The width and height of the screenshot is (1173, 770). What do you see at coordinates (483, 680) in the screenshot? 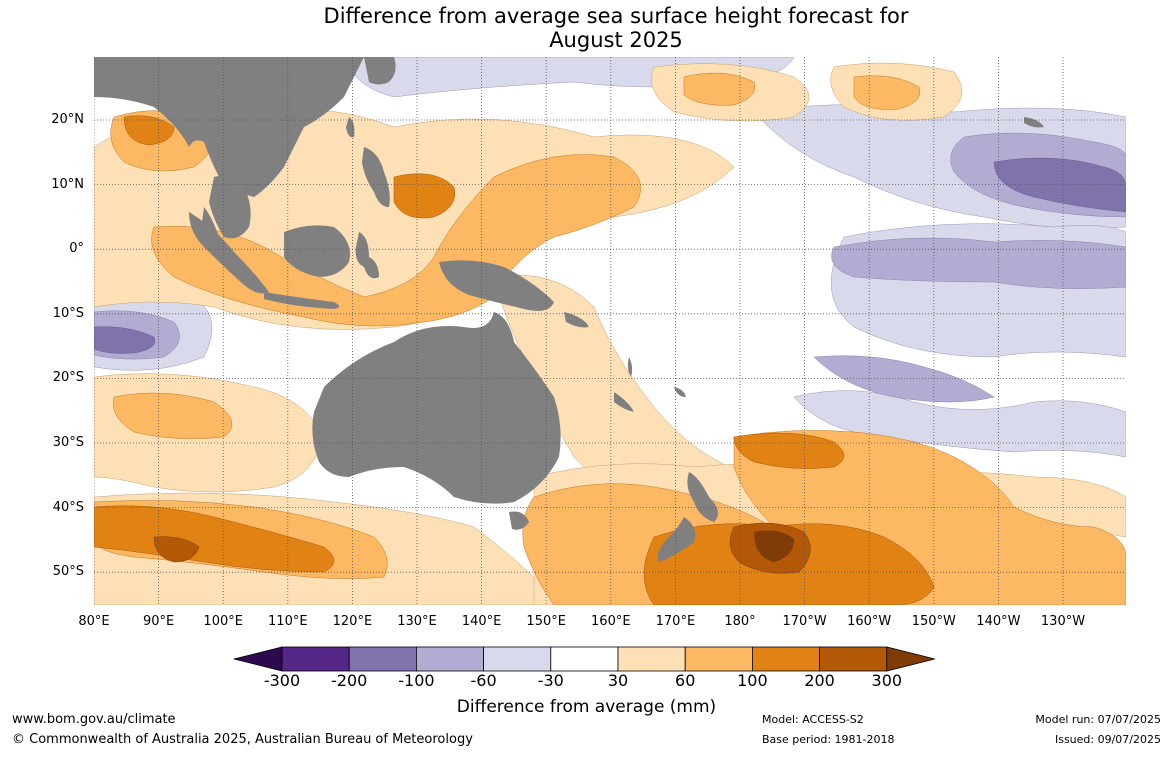
I see `colorbar-tick-label: -60` at bounding box center [483, 680].